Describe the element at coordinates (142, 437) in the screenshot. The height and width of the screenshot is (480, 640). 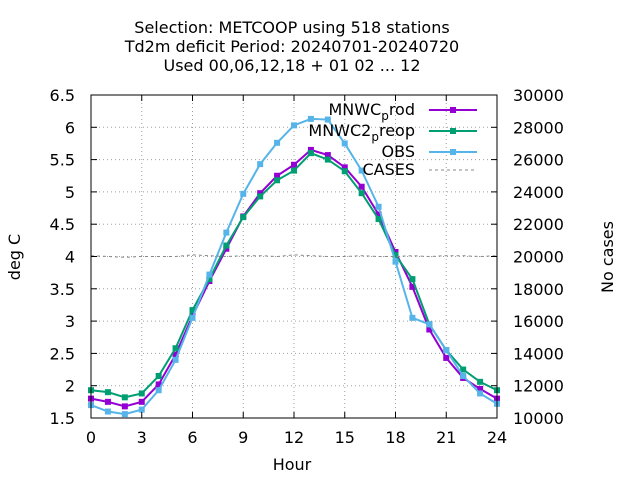
I see `x-tick-label: 3` at that location.